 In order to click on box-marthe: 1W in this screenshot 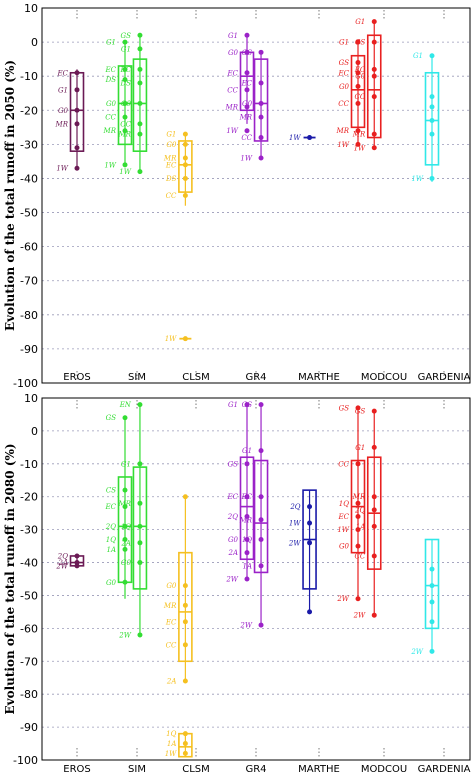, I will do `click(302, 138)`.